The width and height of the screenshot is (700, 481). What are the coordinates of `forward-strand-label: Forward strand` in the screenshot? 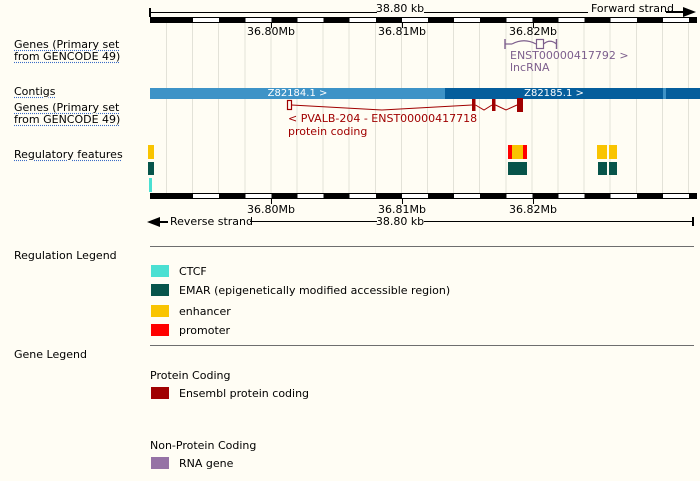 It's located at (632, 8).